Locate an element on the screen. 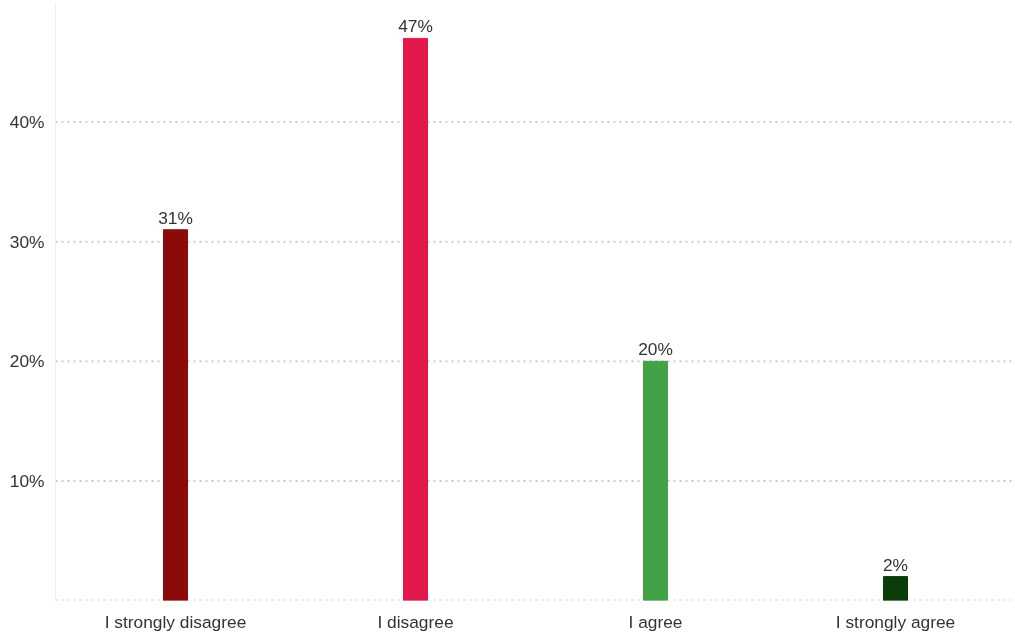 This screenshot has width=1015, height=640. x-tick-label: I strongly disagree is located at coordinates (175, 621).